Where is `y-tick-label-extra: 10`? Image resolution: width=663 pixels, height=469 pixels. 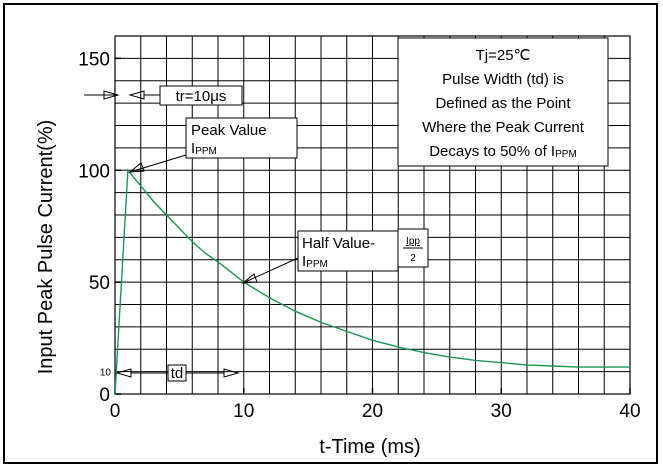 y-tick-label-extra: 10 is located at coordinates (106, 373).